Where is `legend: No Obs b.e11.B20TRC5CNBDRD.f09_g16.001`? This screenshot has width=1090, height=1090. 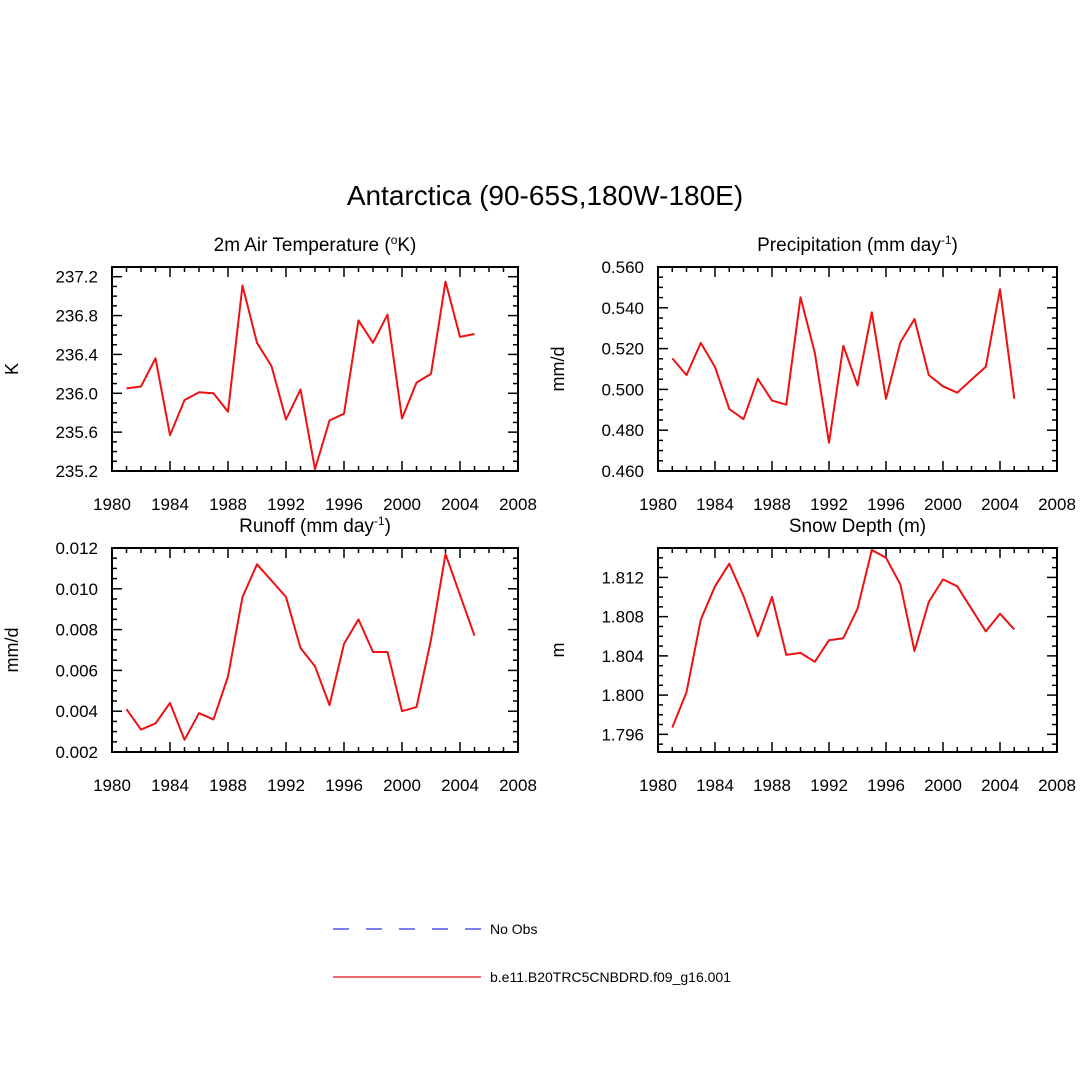
legend: No Obs b.e11.B20TRC5CNBDRD.f09_g16.001 is located at coordinates (532, 953).